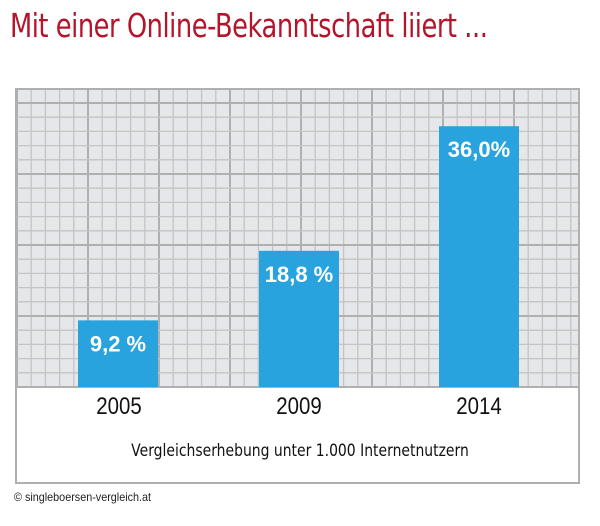 This screenshot has height=526, width=600. What do you see at coordinates (83, 497) in the screenshot?
I see `copyright-notice: © singleboersen-vergleich.at` at bounding box center [83, 497].